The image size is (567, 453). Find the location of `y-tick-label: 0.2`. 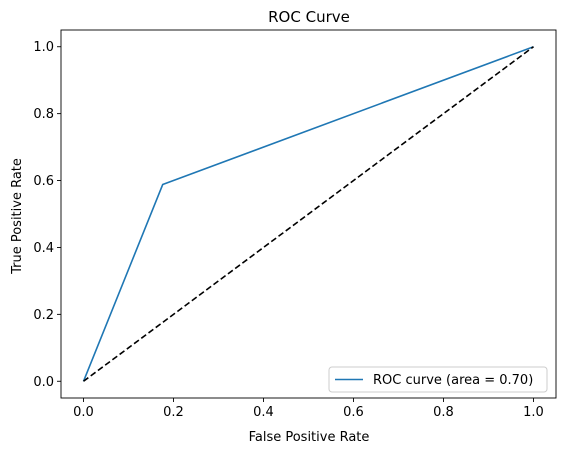

y-tick-label: 0.2 is located at coordinates (43, 315).